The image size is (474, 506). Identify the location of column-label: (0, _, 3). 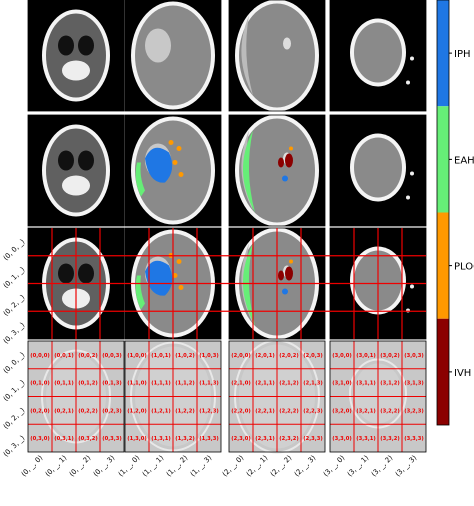
(104, 466).